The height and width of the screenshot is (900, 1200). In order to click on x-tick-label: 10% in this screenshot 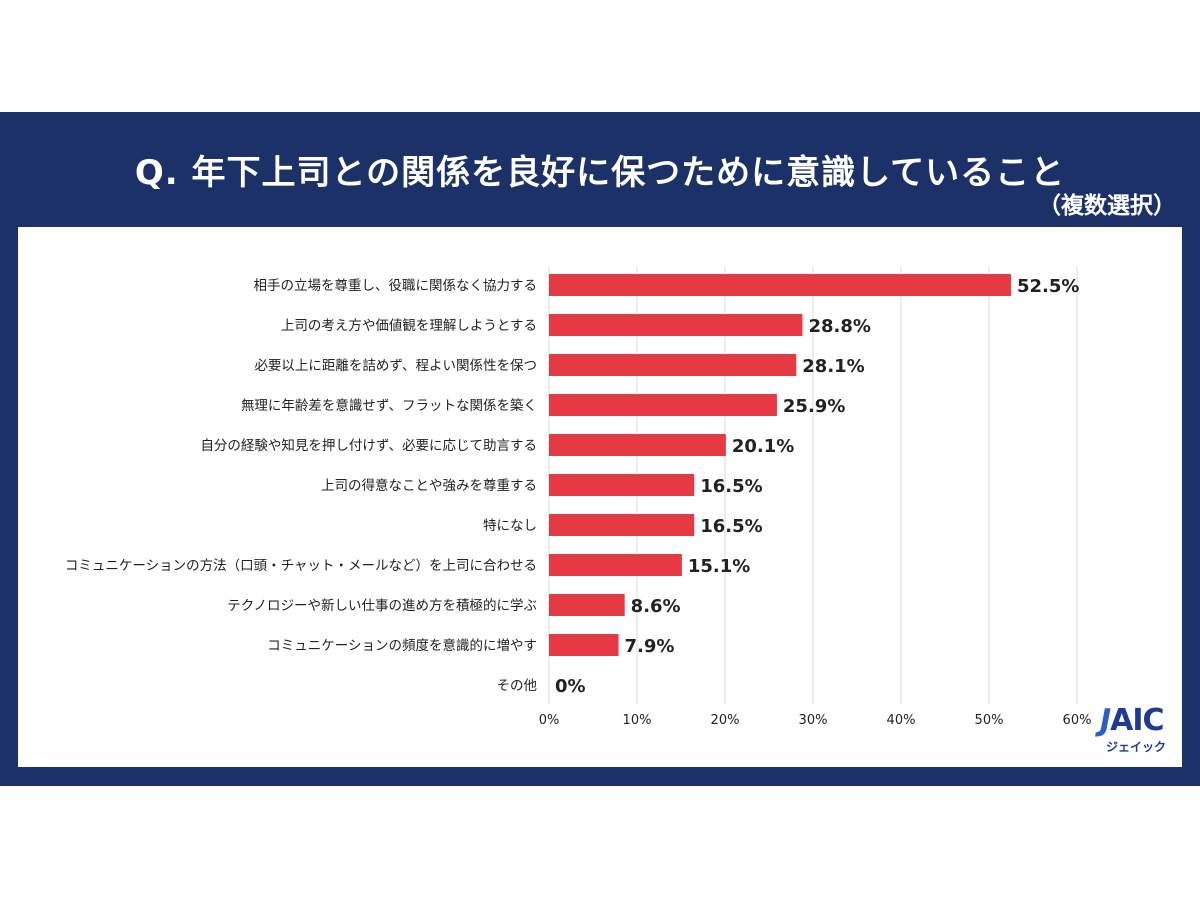, I will do `click(637, 720)`.